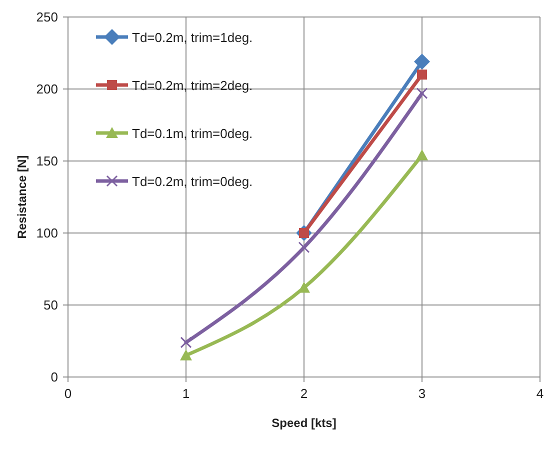 The width and height of the screenshot is (547, 455). Describe the element at coordinates (304, 393) in the screenshot. I see `x-tick-label: 2` at that location.